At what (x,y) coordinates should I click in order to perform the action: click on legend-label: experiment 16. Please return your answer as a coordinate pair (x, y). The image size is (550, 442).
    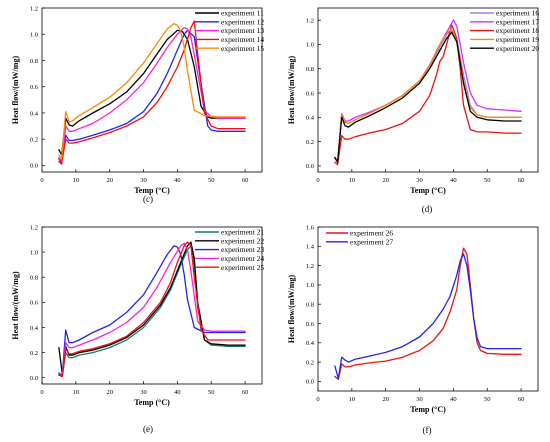
    Looking at the image, I should click on (517, 13).